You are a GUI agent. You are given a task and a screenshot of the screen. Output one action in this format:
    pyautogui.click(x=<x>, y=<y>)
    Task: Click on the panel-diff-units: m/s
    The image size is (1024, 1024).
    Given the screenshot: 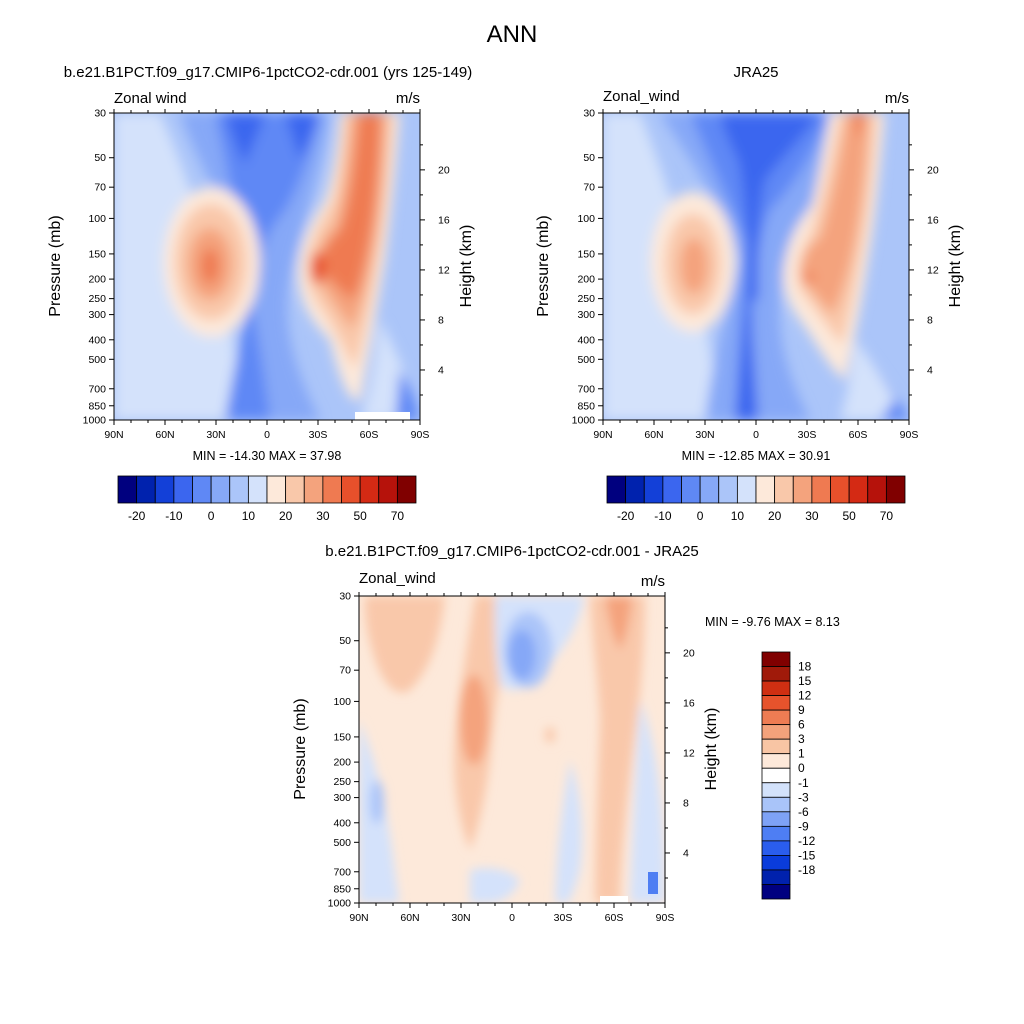 What is the action you would take?
    pyautogui.click(x=653, y=581)
    